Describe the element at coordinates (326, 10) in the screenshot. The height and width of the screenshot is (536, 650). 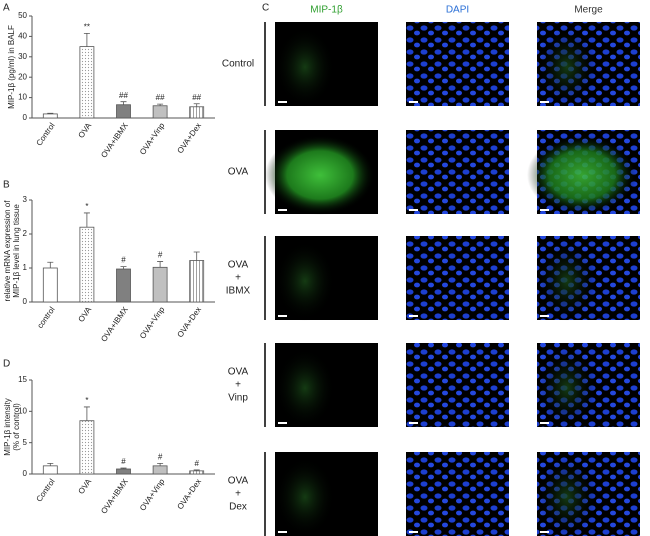
I see `column-header: MIP-1β` at that location.